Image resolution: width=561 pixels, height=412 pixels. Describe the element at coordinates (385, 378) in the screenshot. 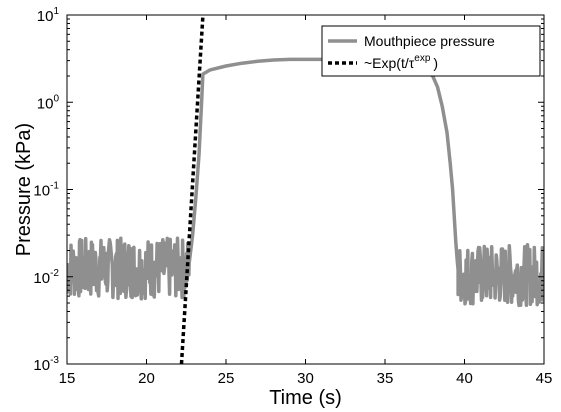

I see `x-tick-label: 35` at that location.